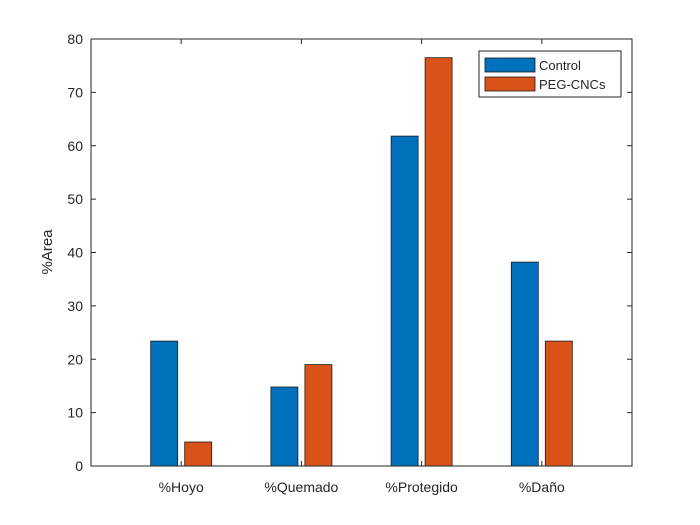 The height and width of the screenshot is (525, 700). What do you see at coordinates (75, 413) in the screenshot?
I see `y-tick-label: 10` at bounding box center [75, 413].